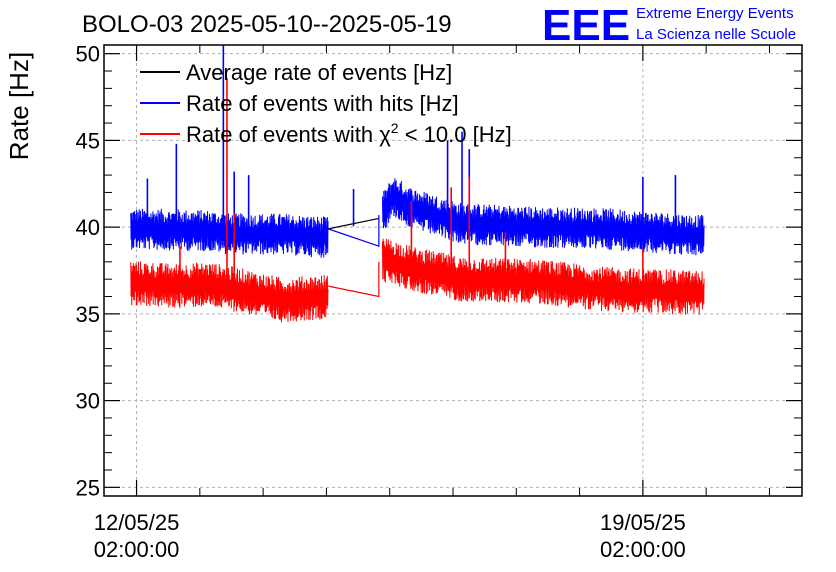  I want to click on chart-title: BOLO-03 2025-05-10--2025-05-19, so click(267, 24).